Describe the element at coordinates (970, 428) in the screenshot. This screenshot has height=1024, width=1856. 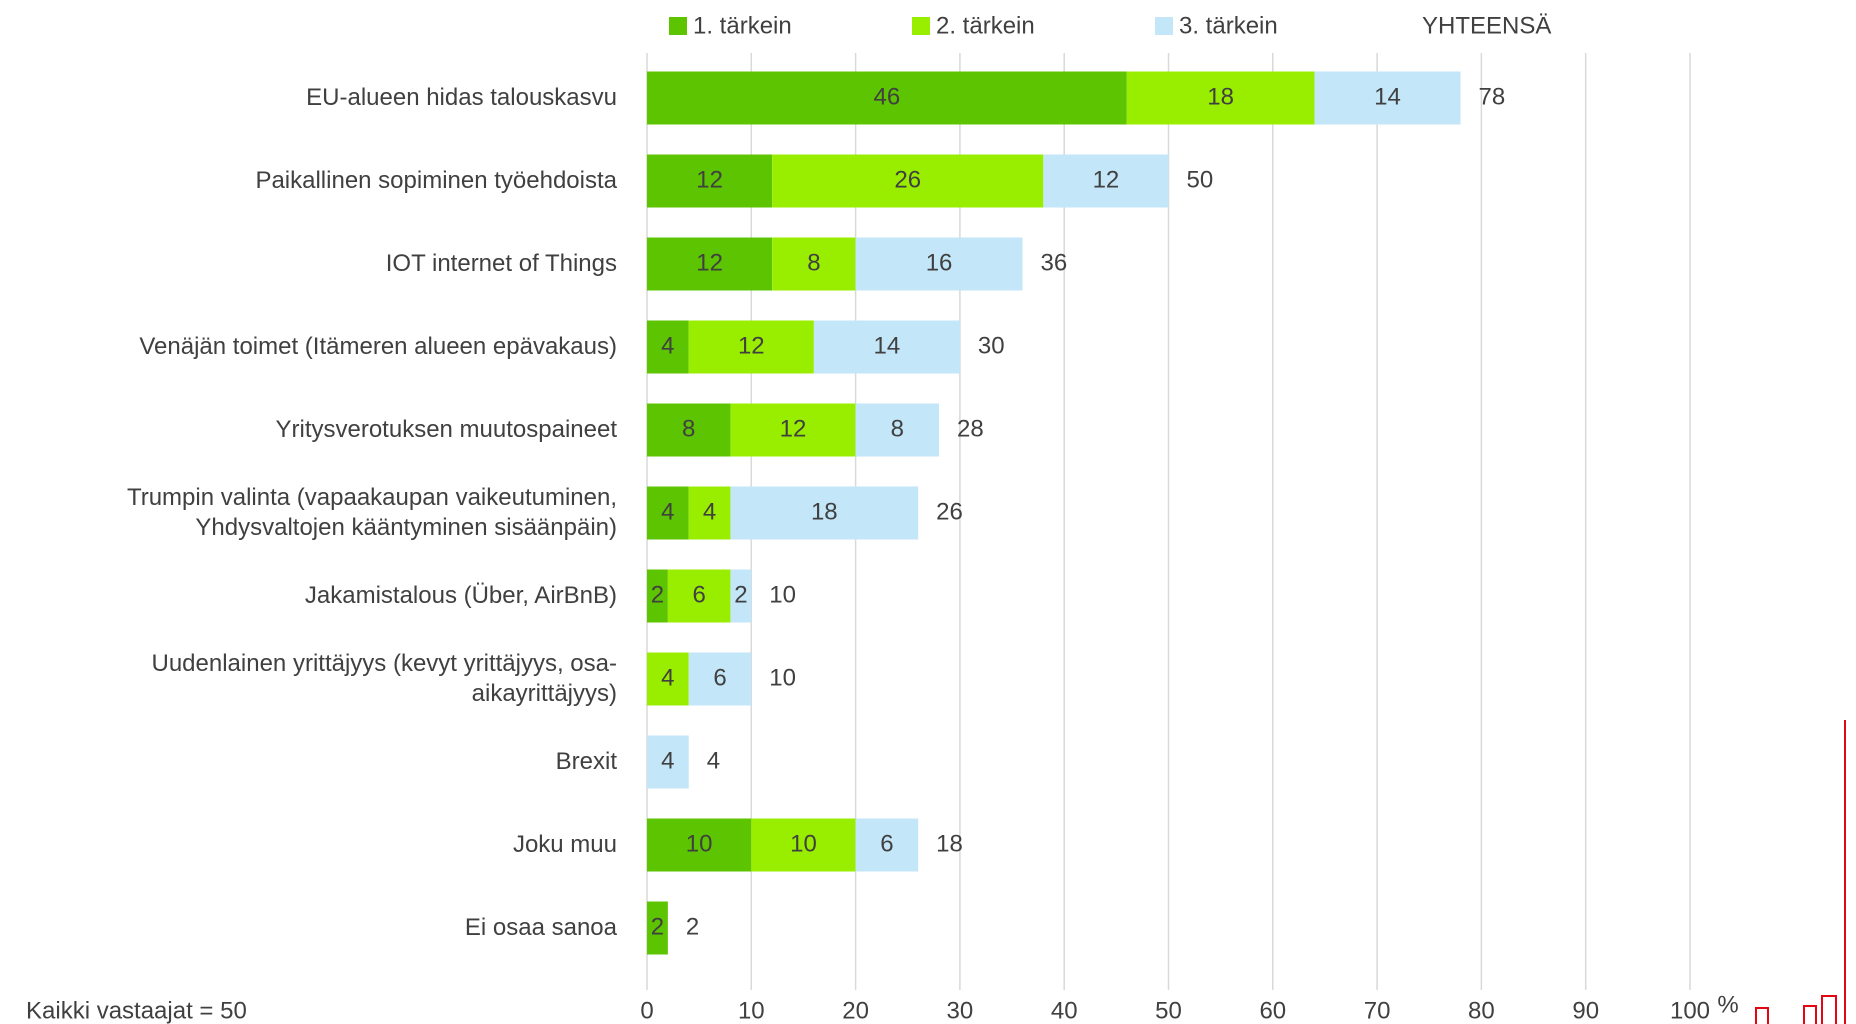
I see `total-label: 28` at that location.